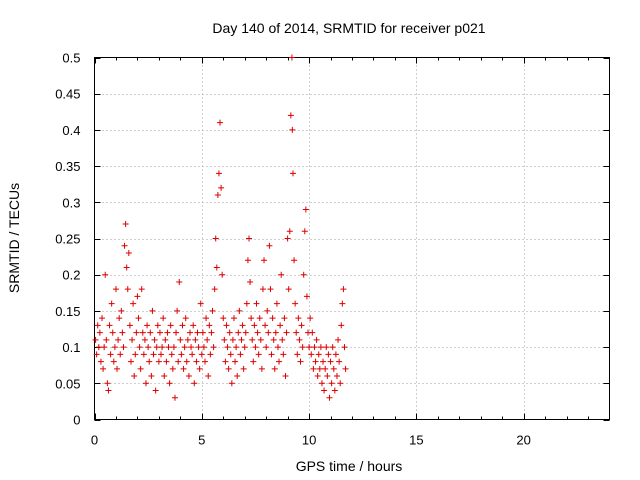 The height and width of the screenshot is (480, 640). I want to click on x-tick-label: 5, so click(201, 440).